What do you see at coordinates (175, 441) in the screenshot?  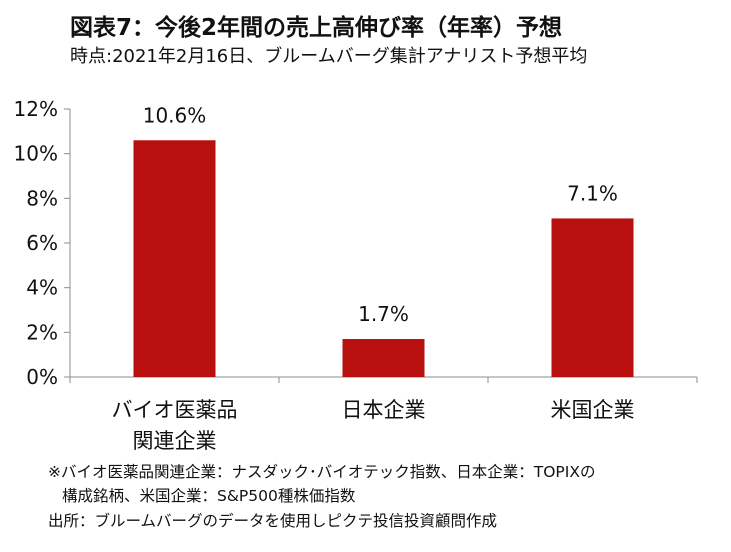 I see `x-tick-label: 関連企業` at bounding box center [175, 441].